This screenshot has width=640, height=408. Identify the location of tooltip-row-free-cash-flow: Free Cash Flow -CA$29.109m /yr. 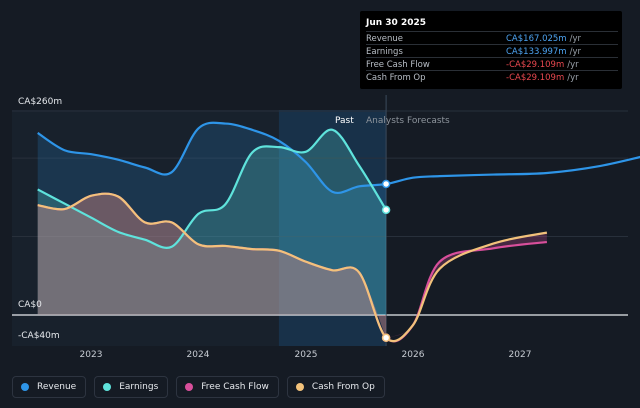
(492, 64).